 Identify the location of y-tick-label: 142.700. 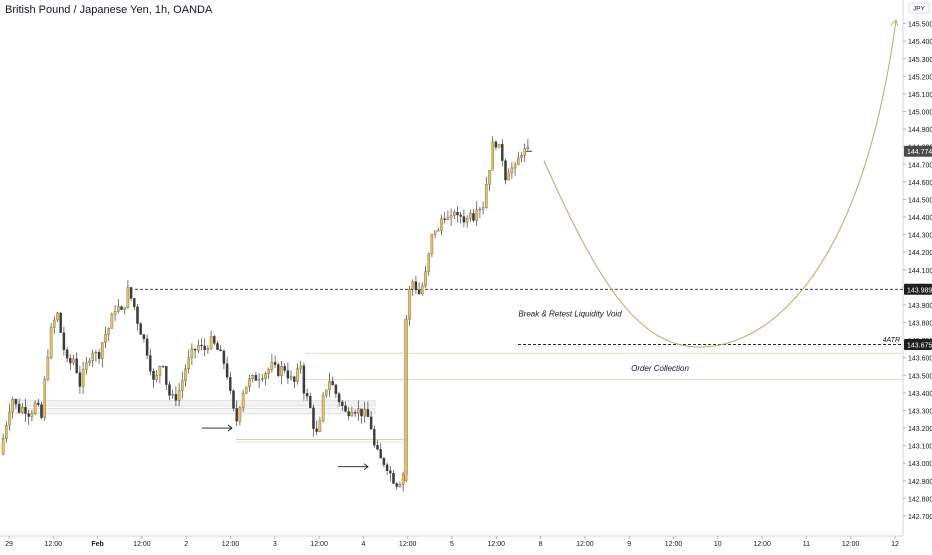
(920, 517).